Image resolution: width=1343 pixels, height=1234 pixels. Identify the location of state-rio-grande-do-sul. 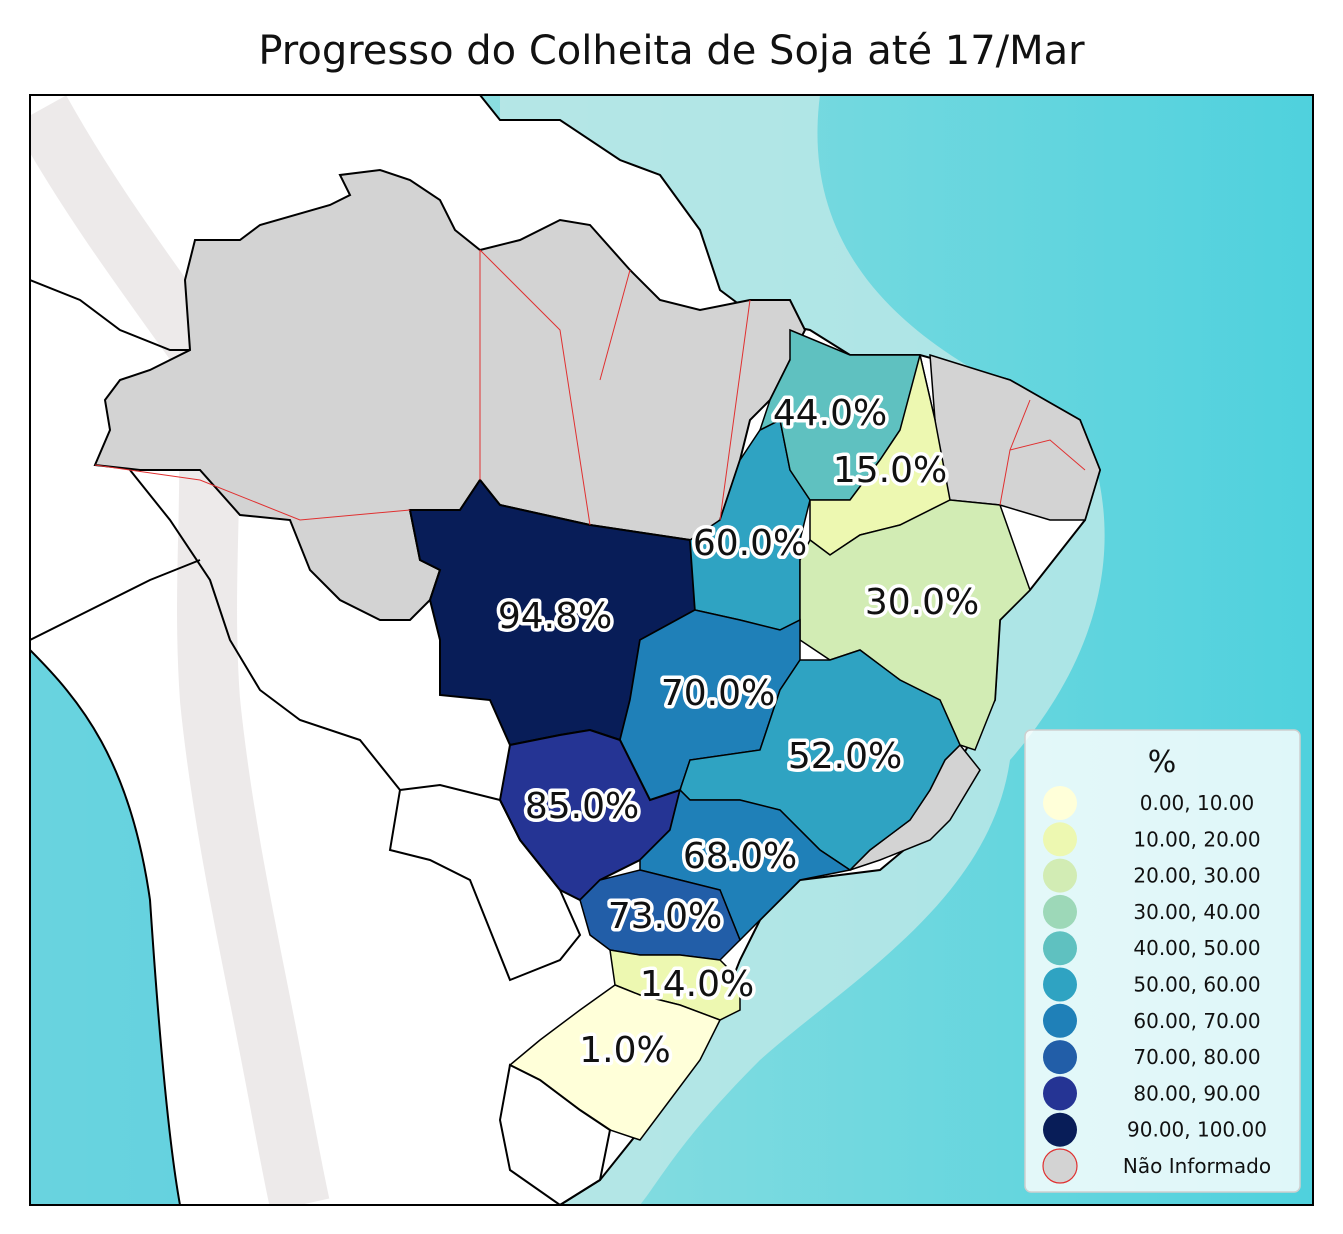
(615, 1062).